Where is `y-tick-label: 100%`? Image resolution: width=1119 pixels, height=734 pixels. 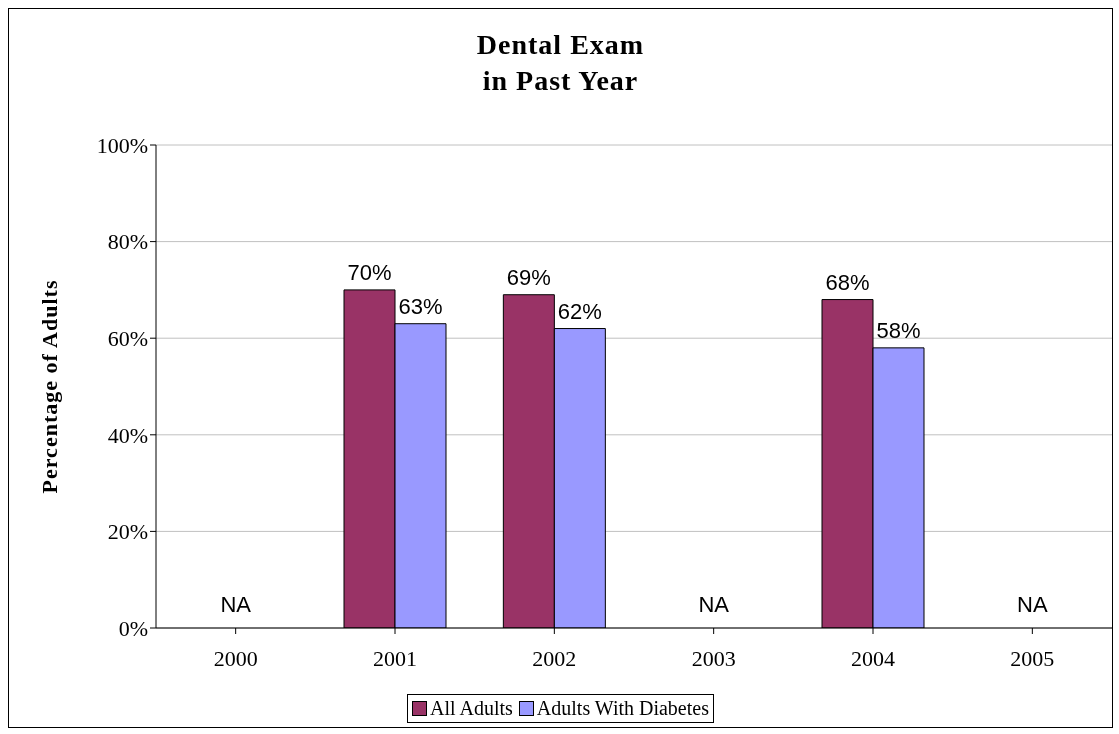
y-tick-label: 100% is located at coordinates (122, 145).